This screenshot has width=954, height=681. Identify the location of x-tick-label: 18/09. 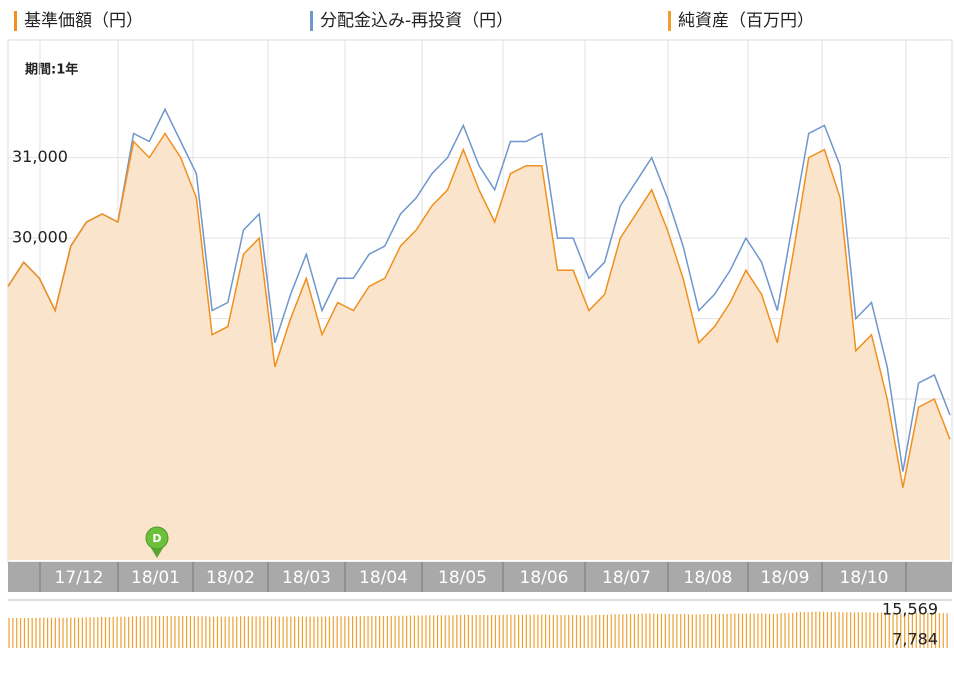
(785, 578).